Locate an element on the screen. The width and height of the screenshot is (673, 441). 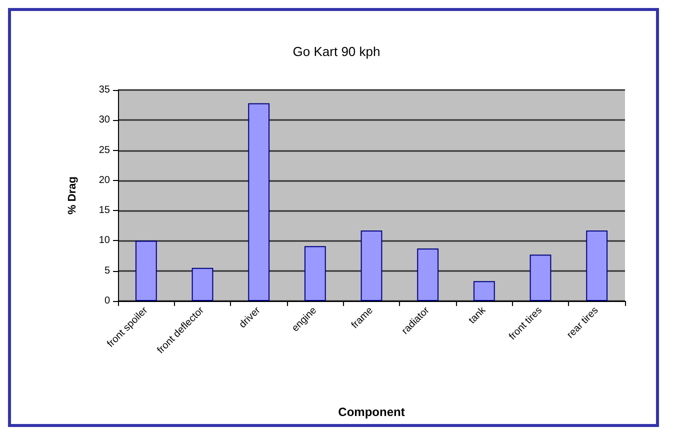
x-tick-label: rear tires is located at coordinates (583, 323).